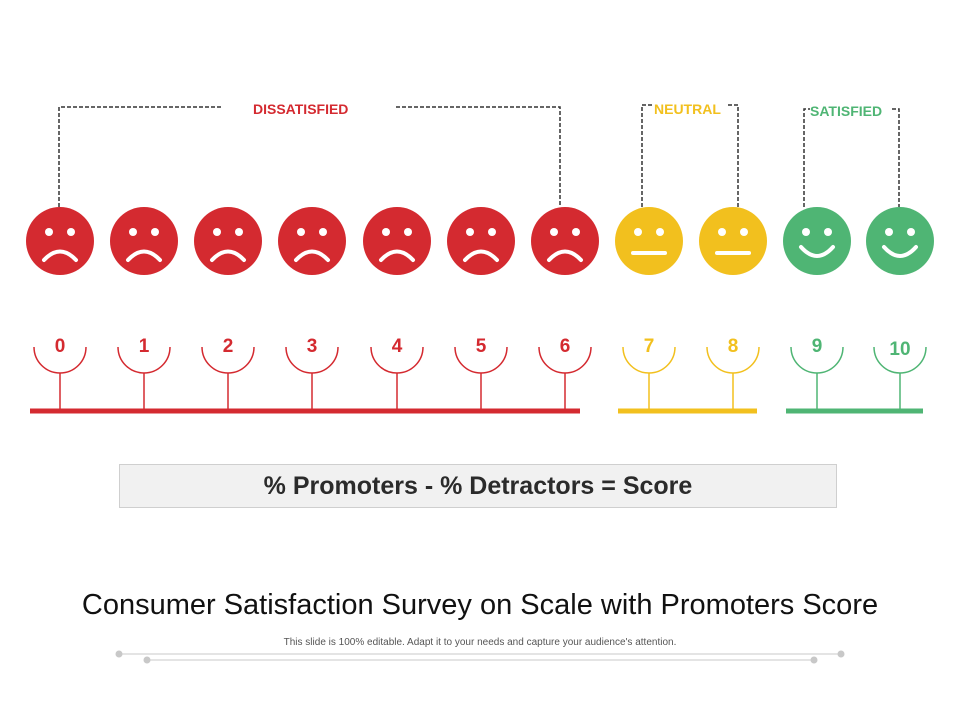  I want to click on scale-value-label: 0, so click(60, 346).